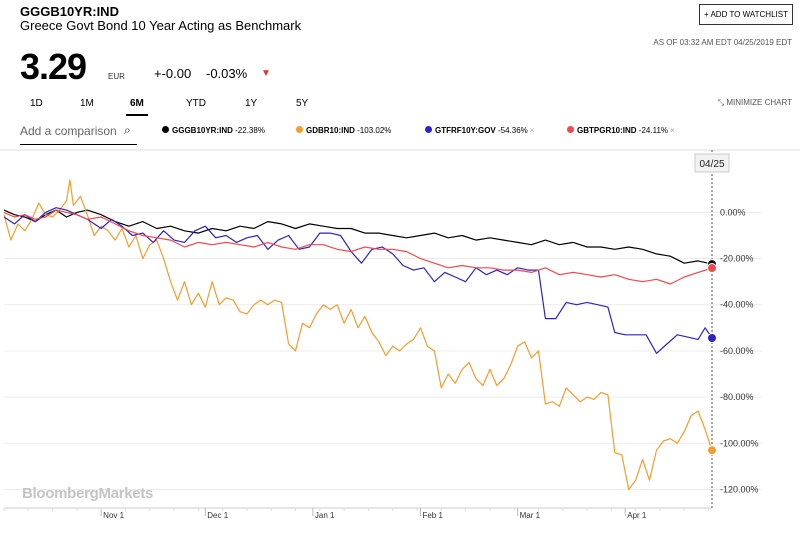 The height and width of the screenshot is (543, 800). Describe the element at coordinates (465, 130) in the screenshot. I see `legend-label: GTFRF10Y:GOV` at that location.